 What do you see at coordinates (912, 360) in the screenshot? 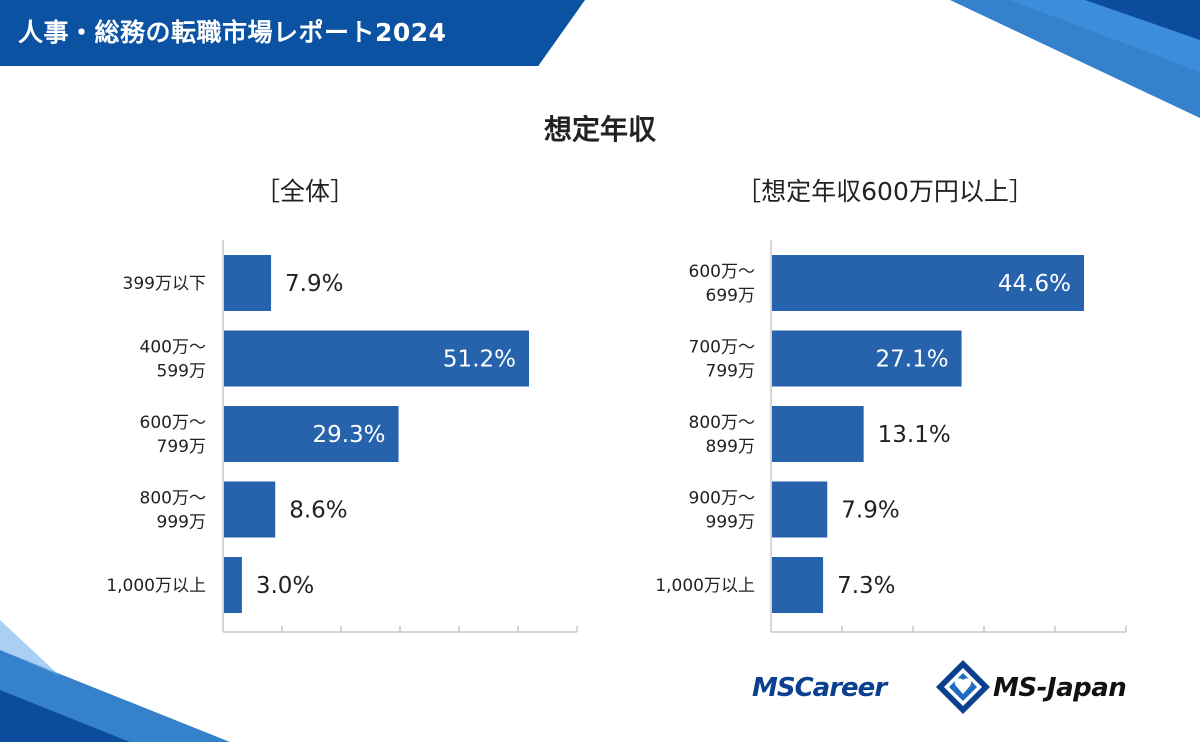
I see `data-label: 27.1%` at bounding box center [912, 360].